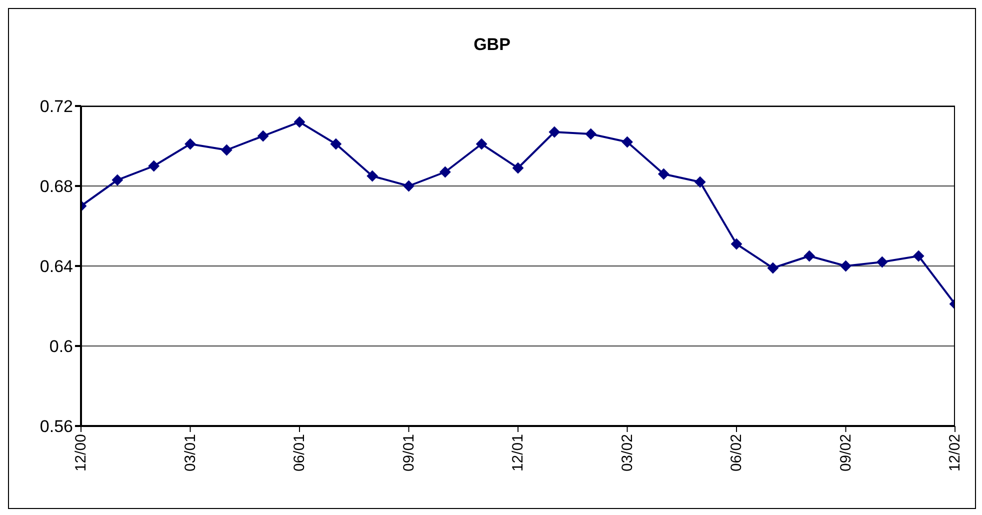  Describe the element at coordinates (56, 186) in the screenshot. I see `y-tick-label: 0.68` at that location.